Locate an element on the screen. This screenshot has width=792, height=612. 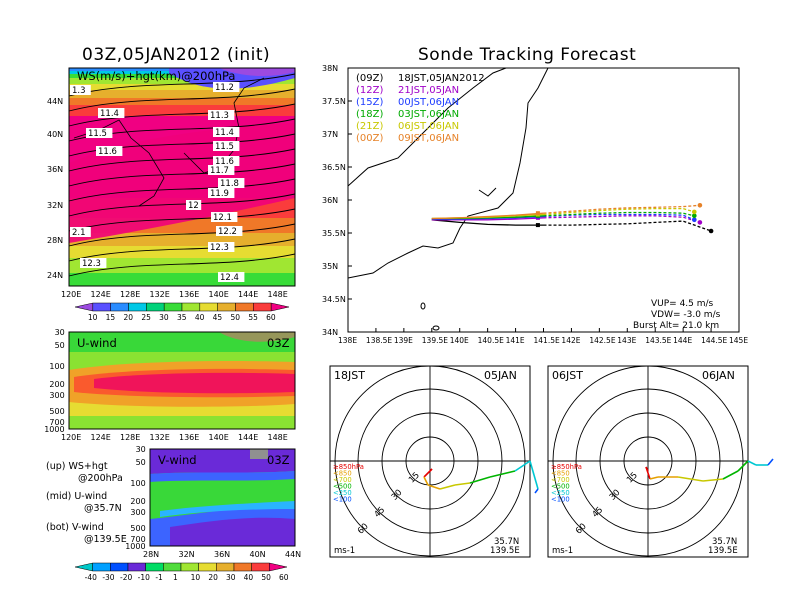
vwind-colorbar-label: 40 is located at coordinates (249, 577).